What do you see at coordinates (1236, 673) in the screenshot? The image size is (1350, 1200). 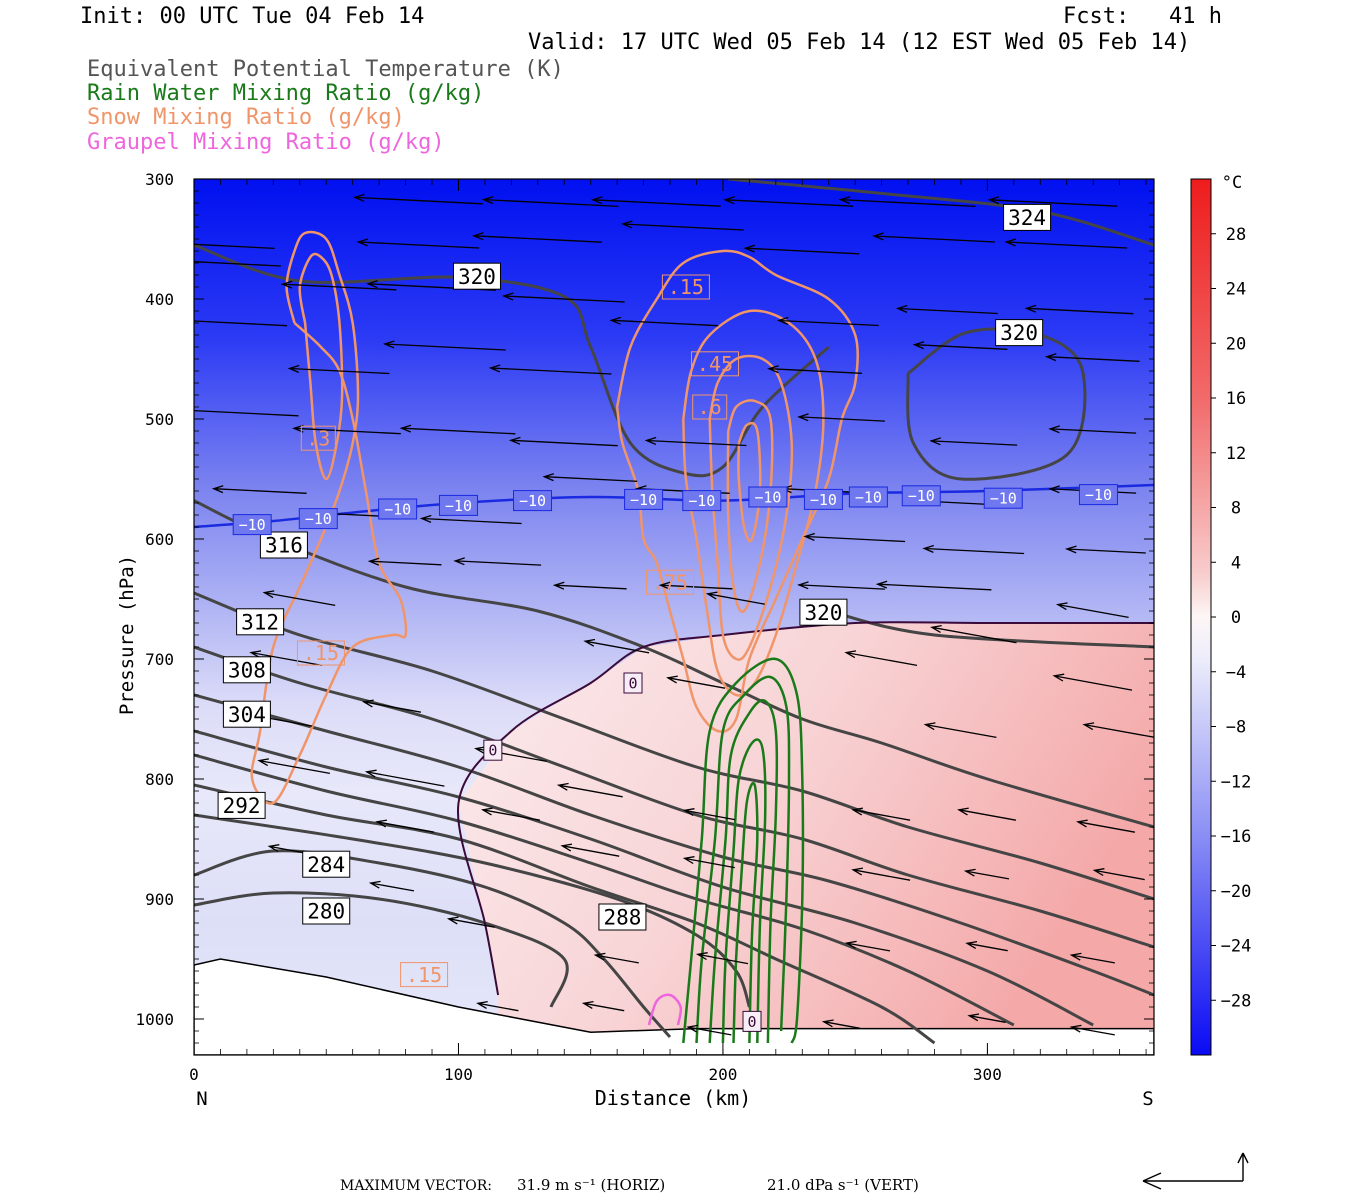 I see `colorbar-label: −4` at bounding box center [1236, 673].